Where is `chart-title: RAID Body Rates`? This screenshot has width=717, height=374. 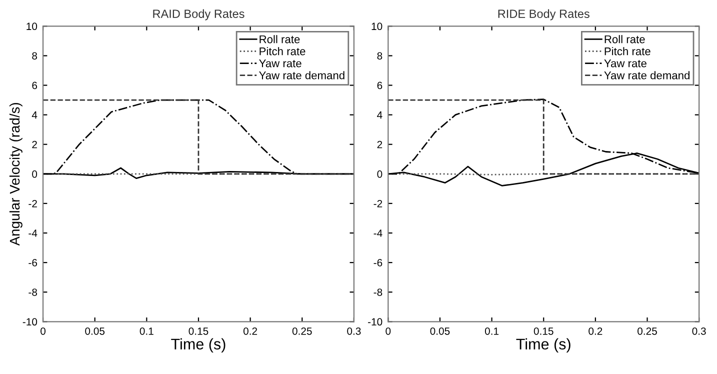
chart-title: RAID Body Rates is located at coordinates (198, 14).